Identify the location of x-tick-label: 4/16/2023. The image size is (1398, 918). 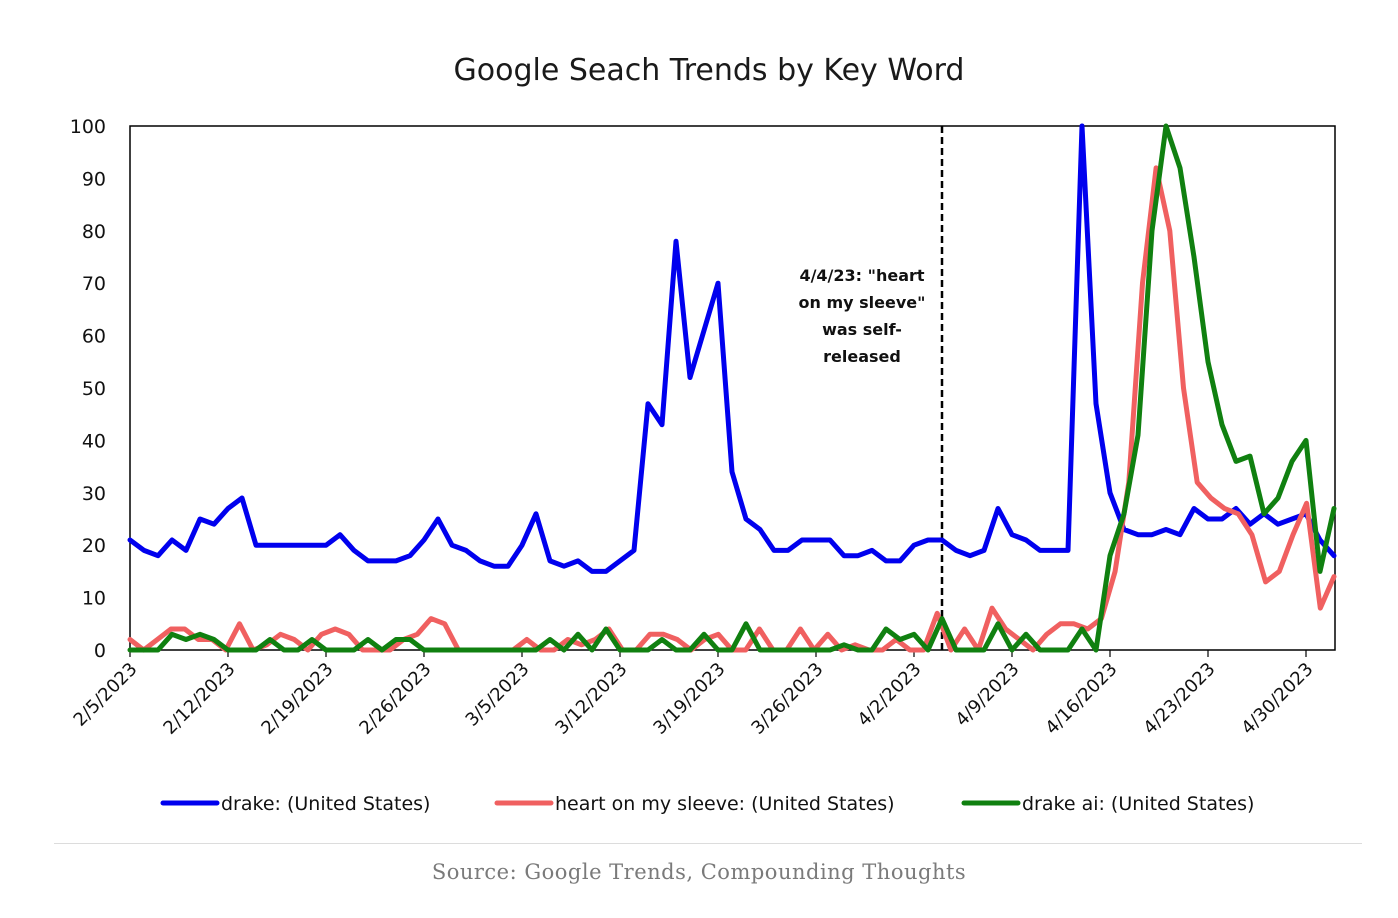
(1081, 699).